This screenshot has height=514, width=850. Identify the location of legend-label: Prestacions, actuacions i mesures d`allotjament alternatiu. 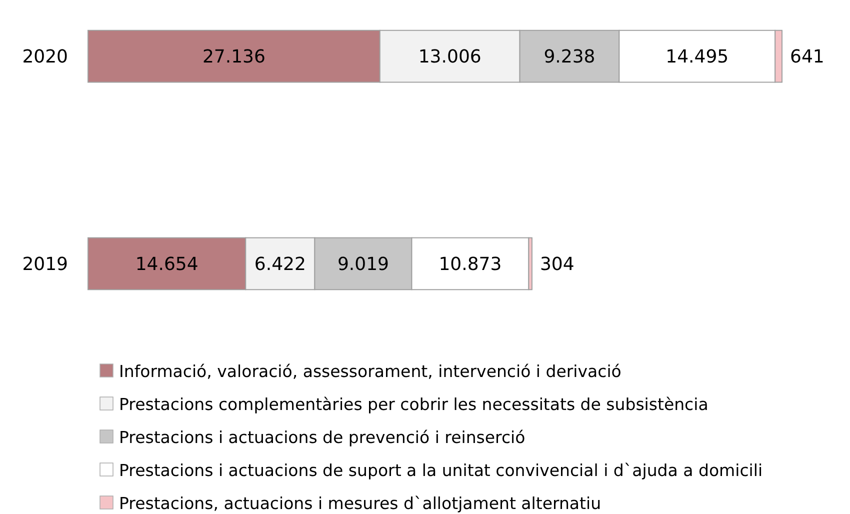
(360, 503).